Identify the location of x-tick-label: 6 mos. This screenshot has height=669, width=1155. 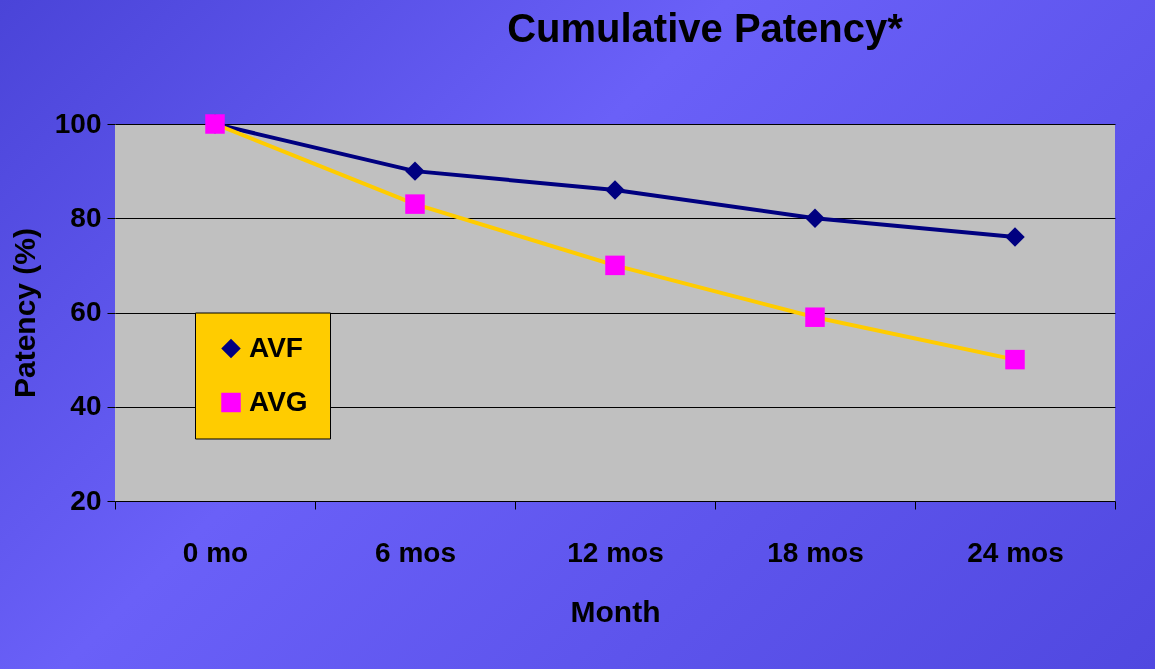
(415, 552).